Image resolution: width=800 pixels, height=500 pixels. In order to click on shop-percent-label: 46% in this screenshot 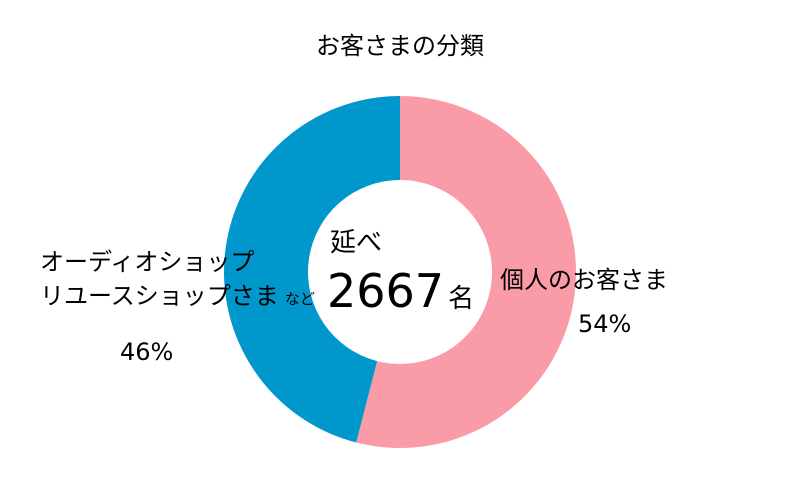, I will do `click(147, 352)`.